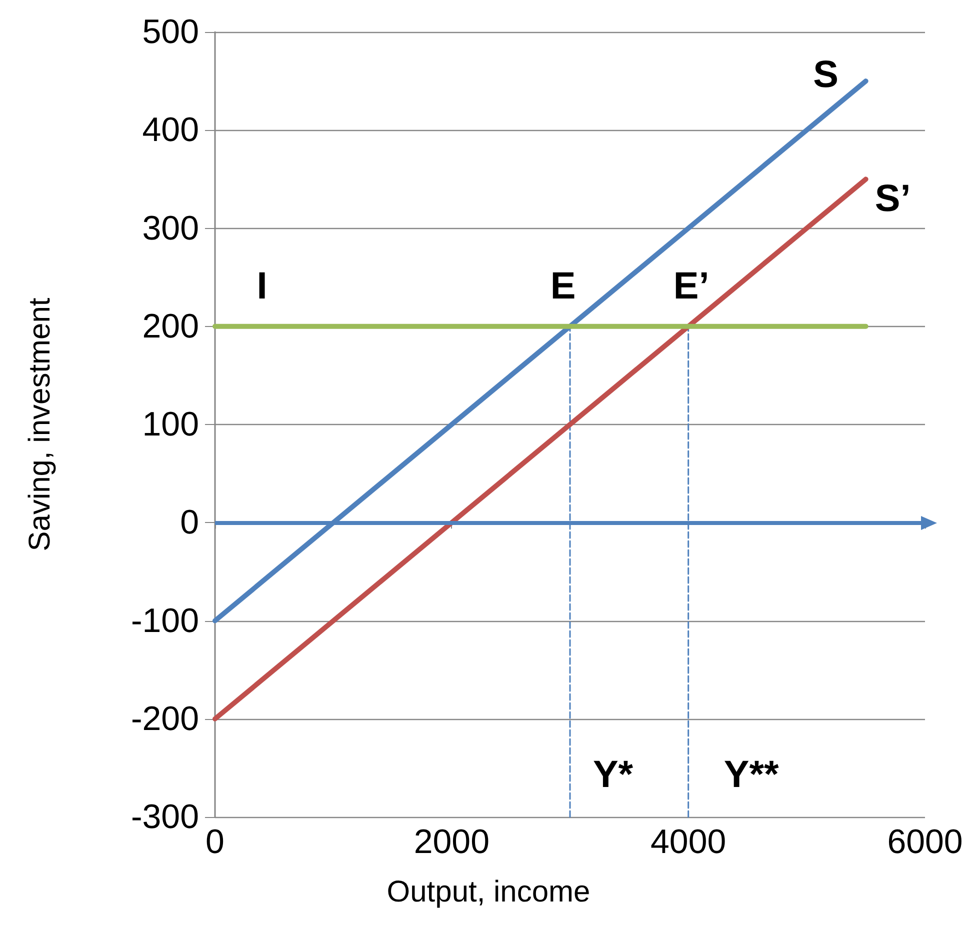 The image size is (977, 939). I want to click on y-tick-label: 400, so click(170, 130).